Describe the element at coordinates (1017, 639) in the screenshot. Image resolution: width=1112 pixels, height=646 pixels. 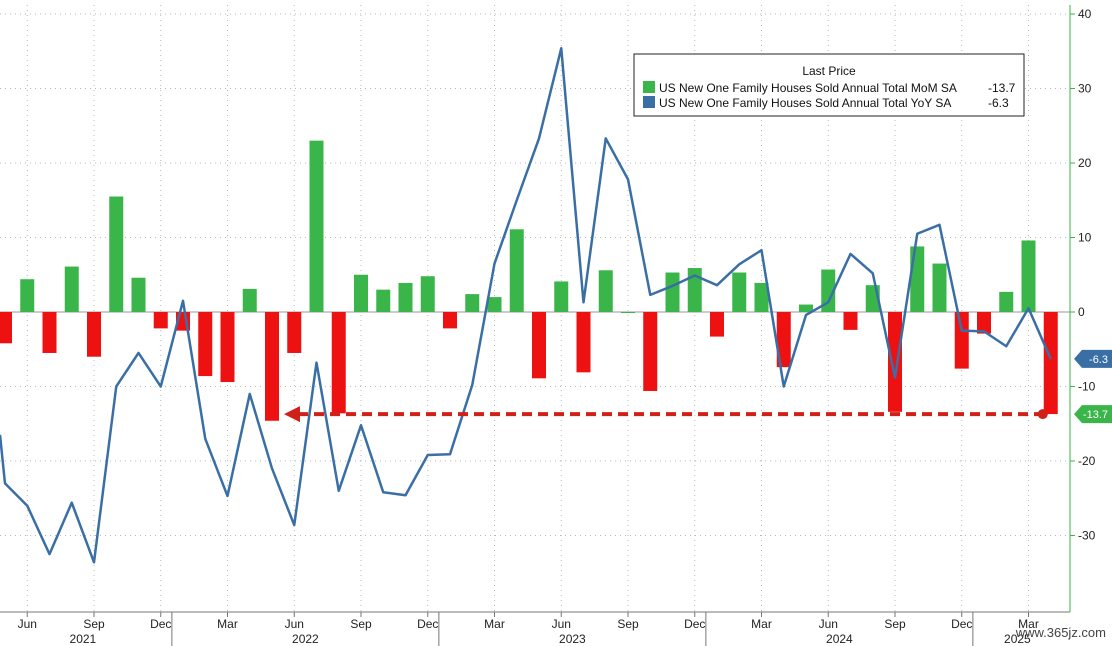
I see `x-year-label: 2025` at that location.